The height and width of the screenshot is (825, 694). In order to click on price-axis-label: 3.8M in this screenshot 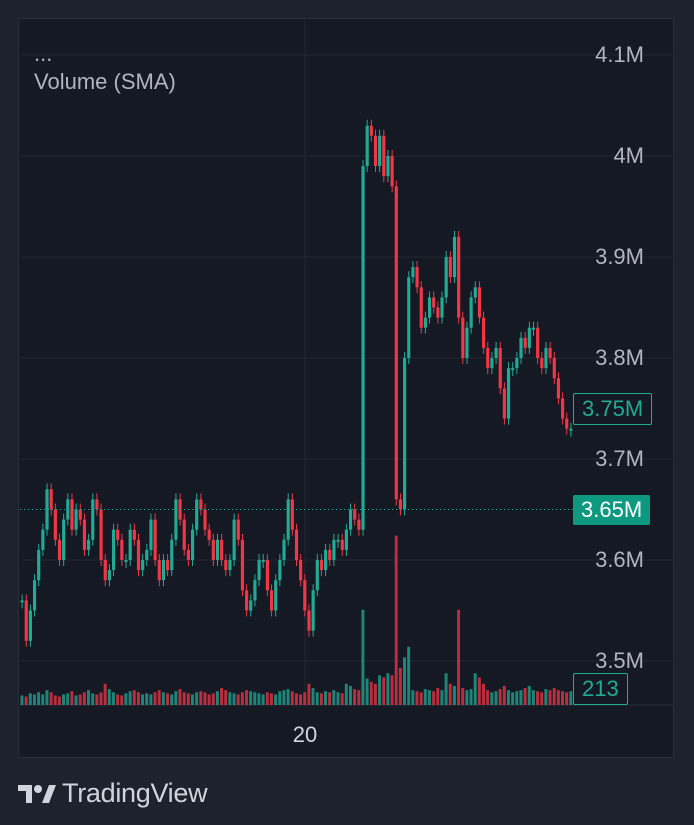, I will do `click(619, 357)`.